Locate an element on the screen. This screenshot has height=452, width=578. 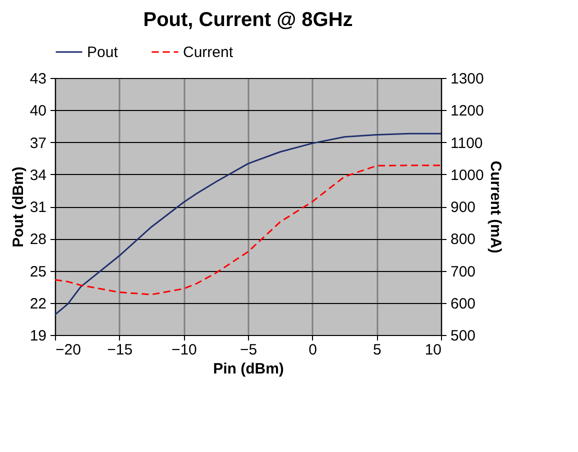
y2-tick-label: 800 is located at coordinates (463, 239).